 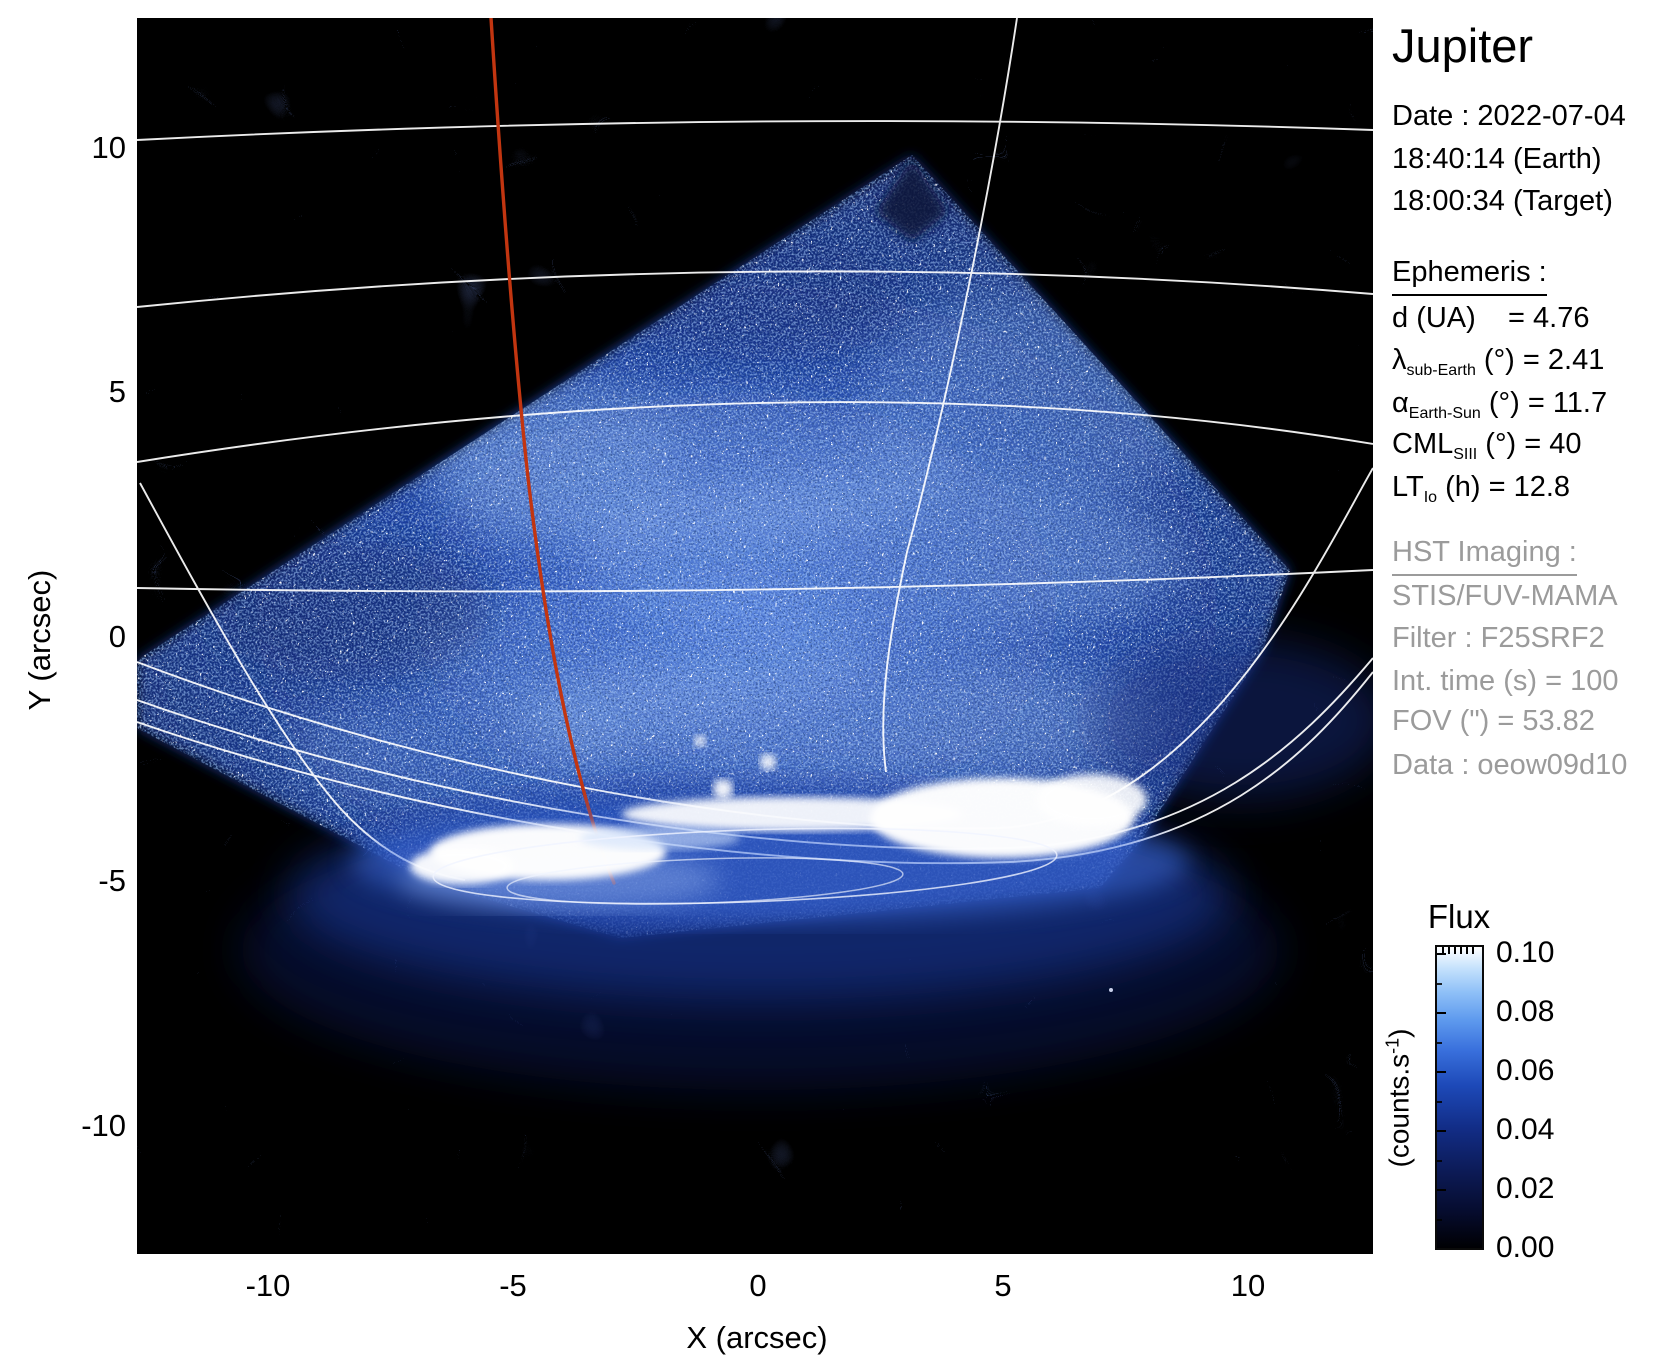 What do you see at coordinates (513, 1285) in the screenshot?
I see `x-tick: -5` at bounding box center [513, 1285].